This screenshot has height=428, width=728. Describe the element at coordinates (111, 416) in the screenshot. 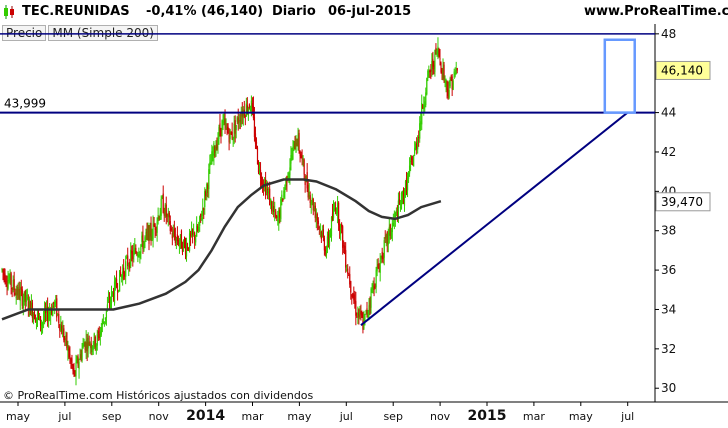

I see `x-tick-label: sep` at that location.